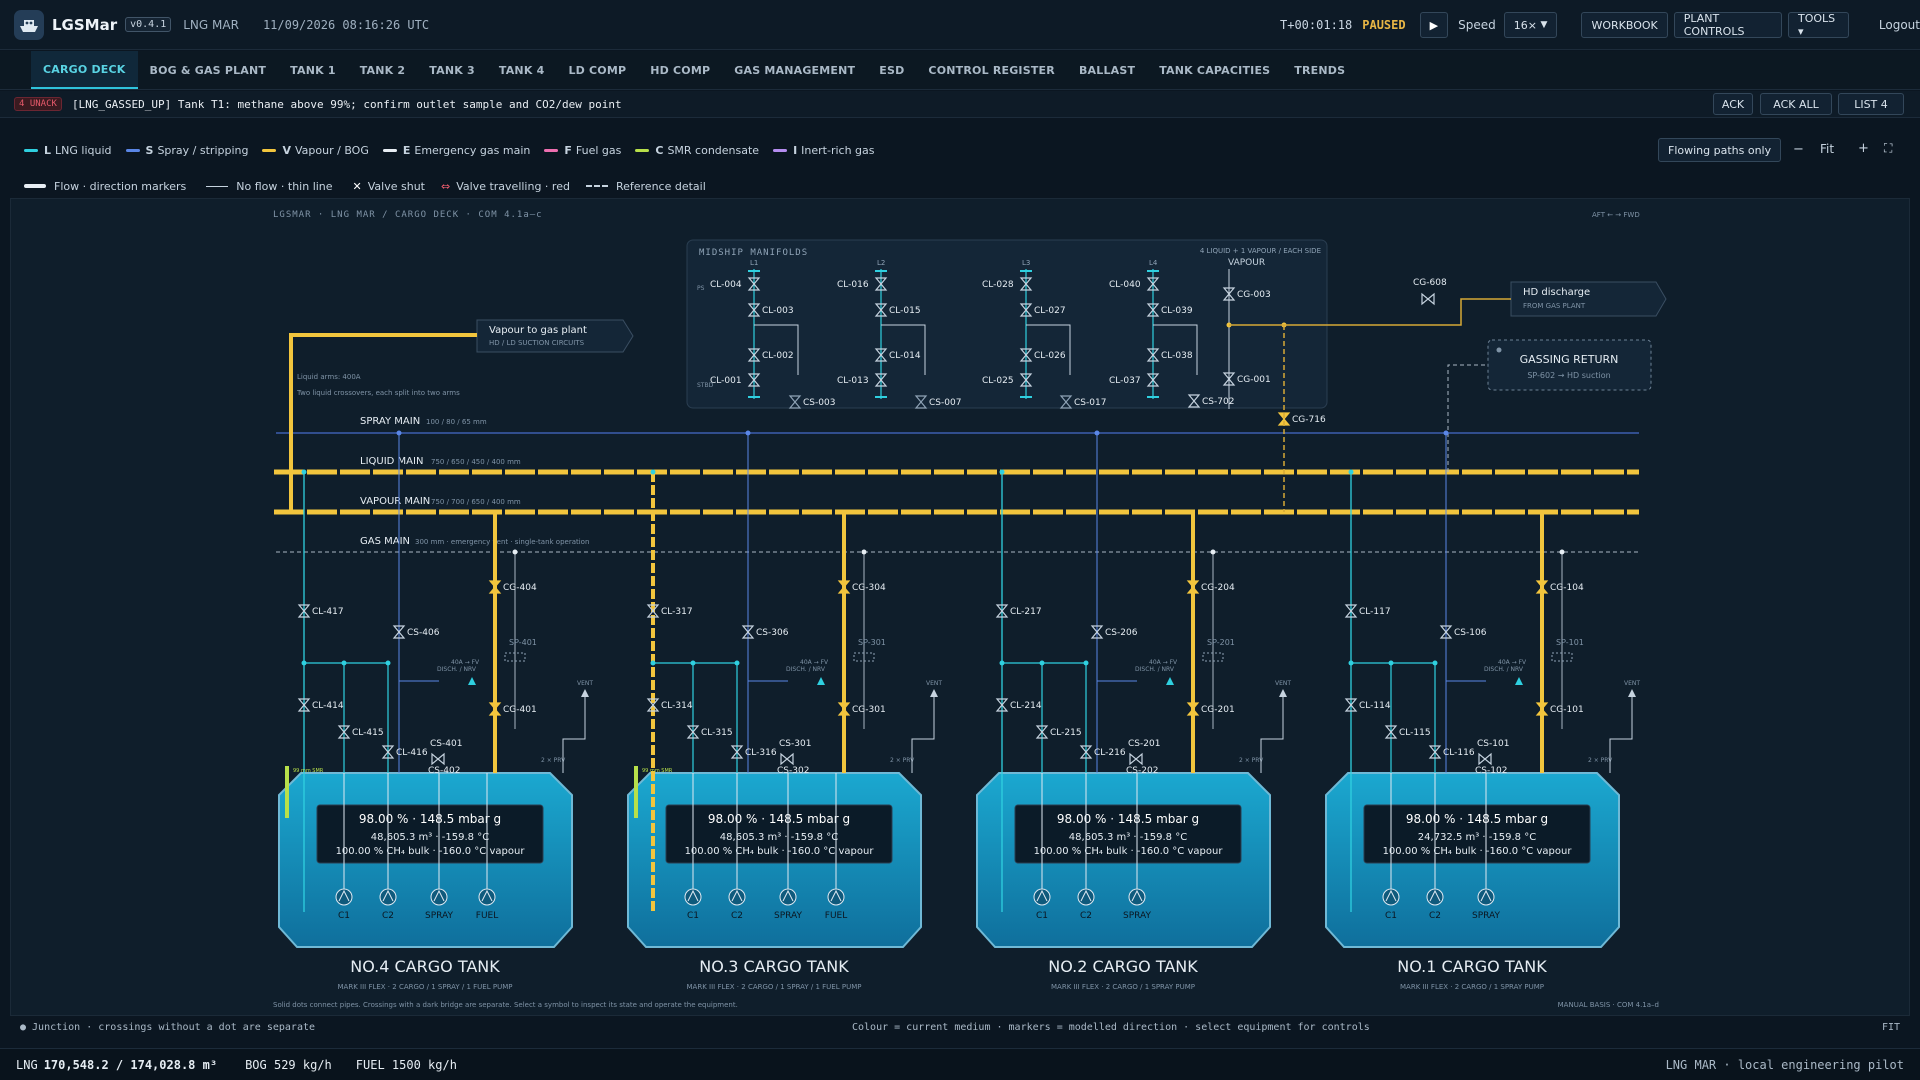 This screenshot has width=1920, height=1080. Describe the element at coordinates (1042, 310) in the screenshot. I see `valve-cl-027: CL-027` at that location.